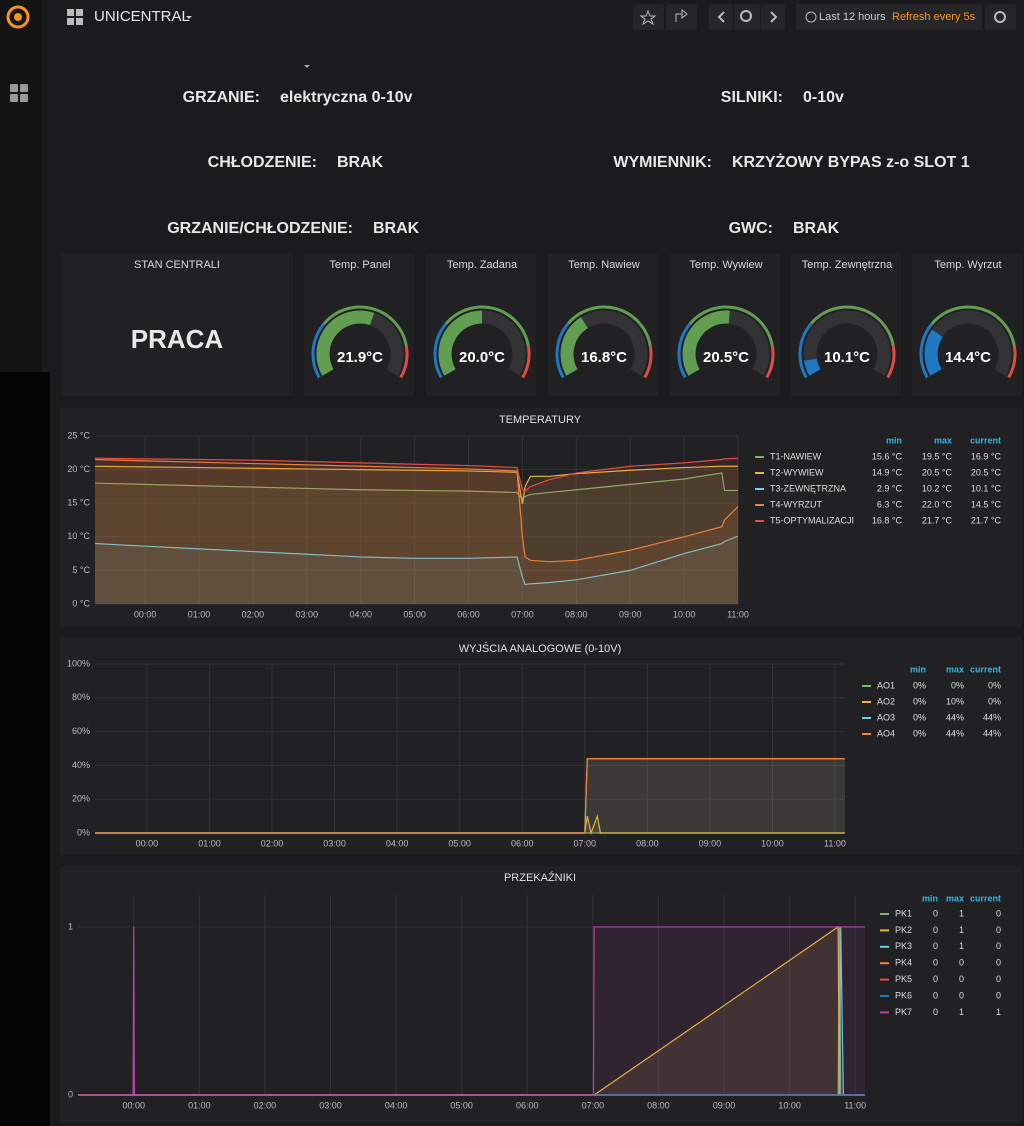 The image size is (1024, 1126). What do you see at coordinates (903, 946) in the screenshot?
I see `legend-name: PK3` at bounding box center [903, 946].